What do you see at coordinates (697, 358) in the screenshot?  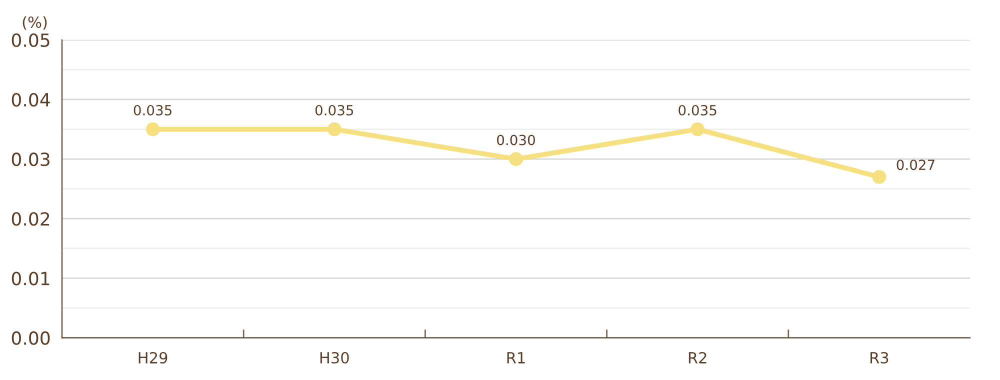 I see `x-tick-label: R2` at bounding box center [697, 358].